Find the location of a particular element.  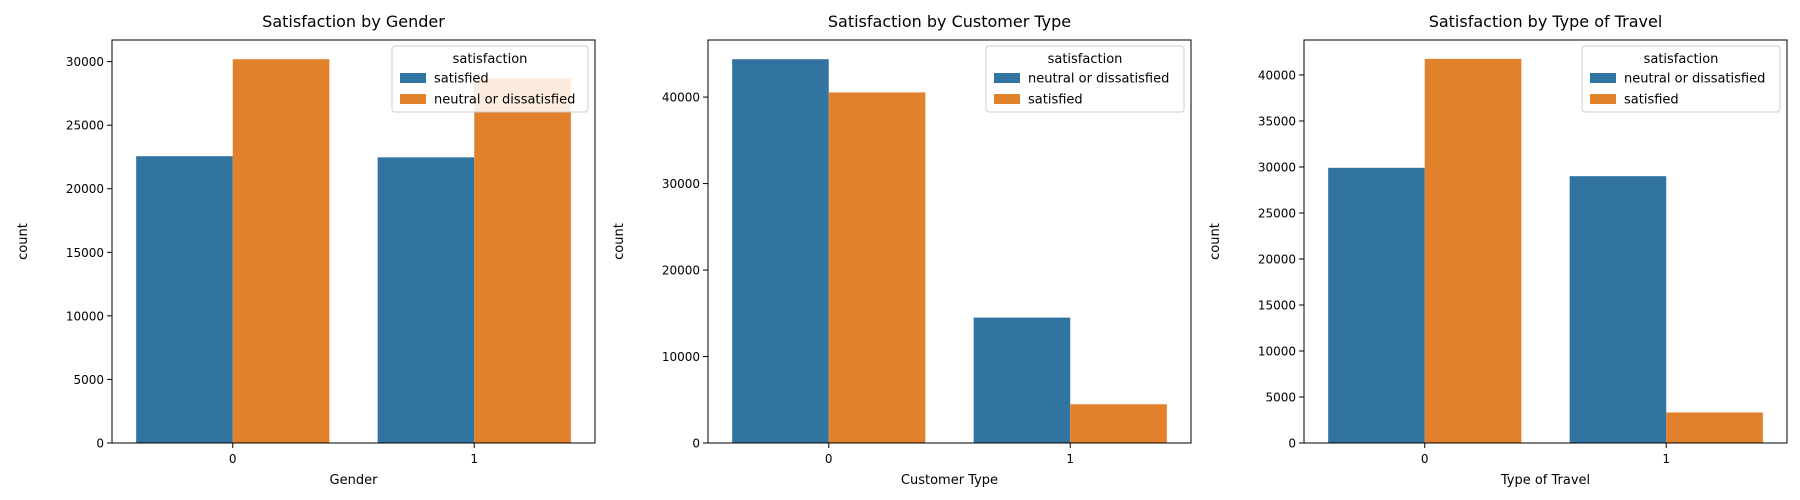

y-tick-label: 35000 is located at coordinates (1277, 121).